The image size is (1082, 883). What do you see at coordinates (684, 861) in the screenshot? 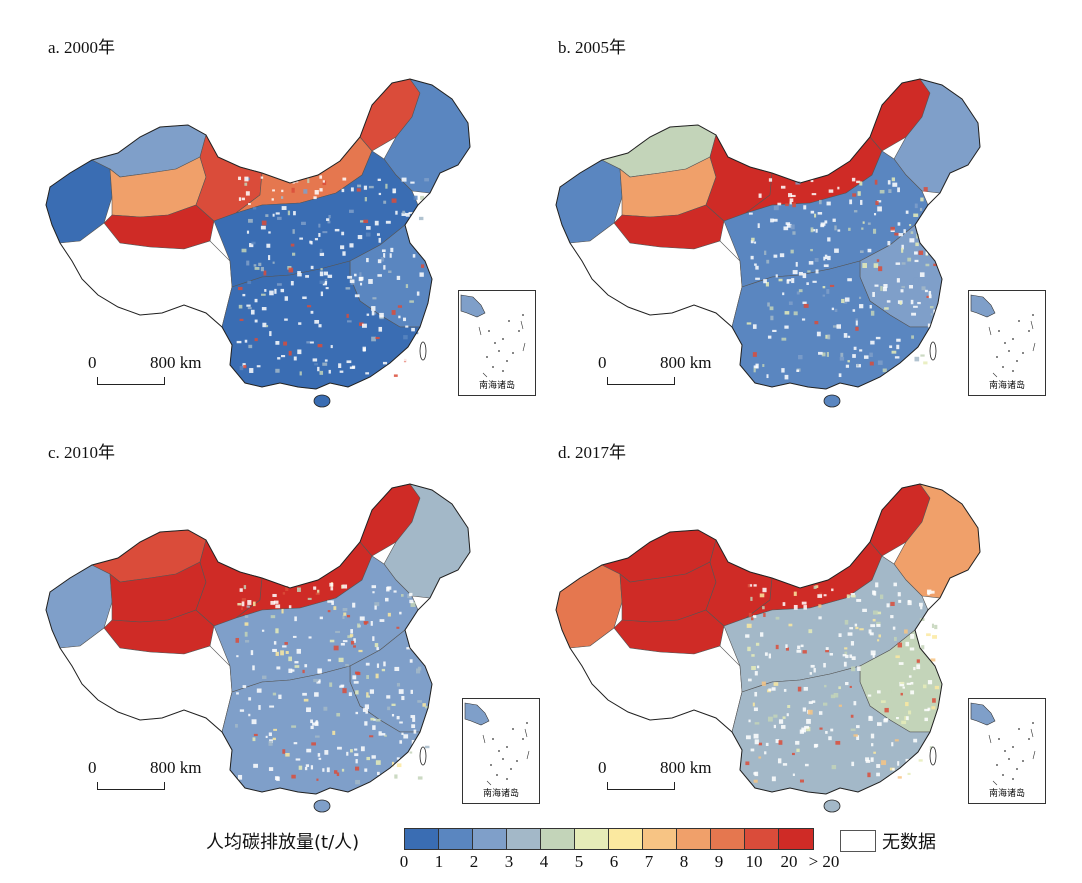
I see `legend-tick-label: 8` at bounding box center [684, 861].